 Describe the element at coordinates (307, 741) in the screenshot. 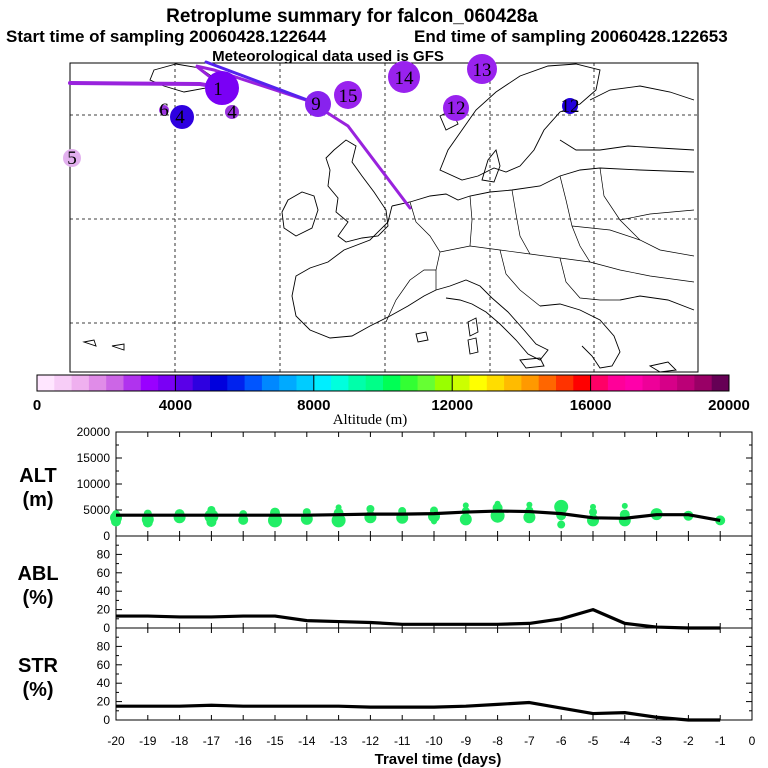

I see `x-tick-label: -14` at that location.